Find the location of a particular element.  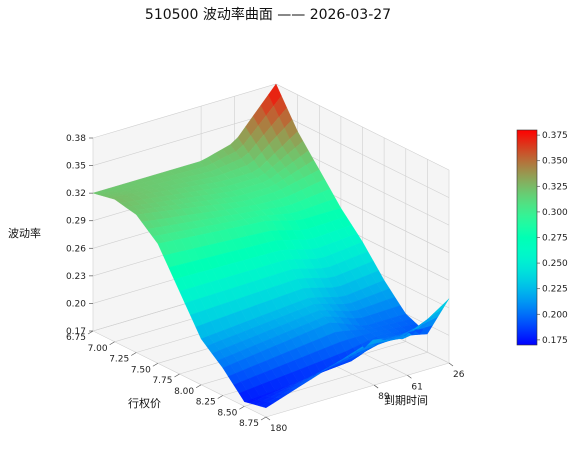

z-tick-label: 0.17 is located at coordinates (76, 332).